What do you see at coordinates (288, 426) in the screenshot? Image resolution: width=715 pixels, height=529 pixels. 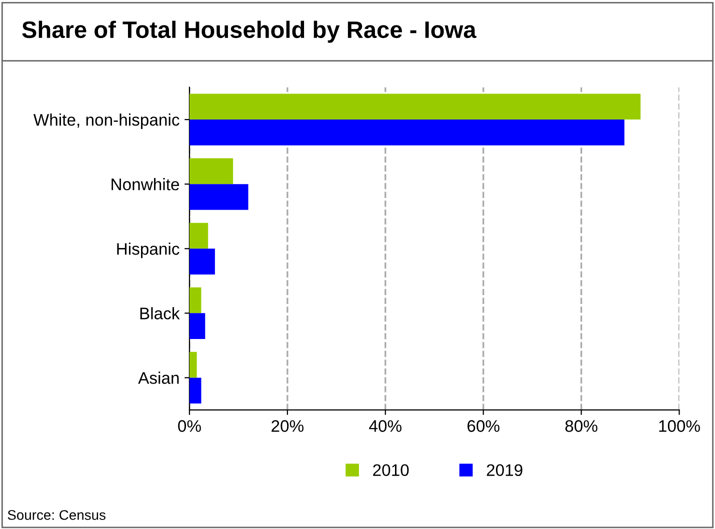 I see `x-tick-label: 20%` at bounding box center [288, 426].